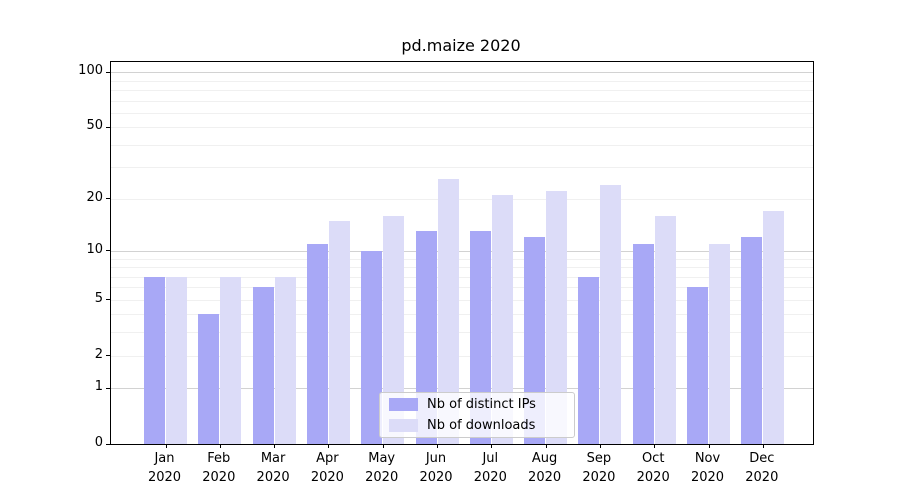 Image resolution: width=900 pixels, height=500 pixels. I want to click on legend-entry: Nb of downloads, so click(476, 425).